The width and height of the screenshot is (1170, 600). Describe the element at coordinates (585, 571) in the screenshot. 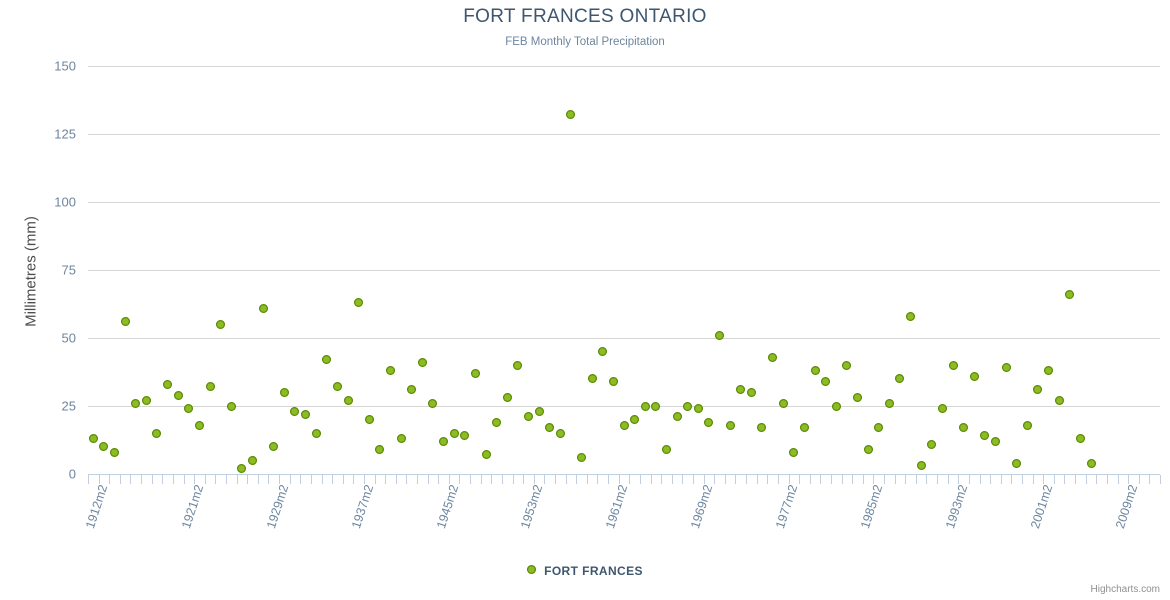

I see `legend-item-fort-frances: FORT FRANCES` at that location.